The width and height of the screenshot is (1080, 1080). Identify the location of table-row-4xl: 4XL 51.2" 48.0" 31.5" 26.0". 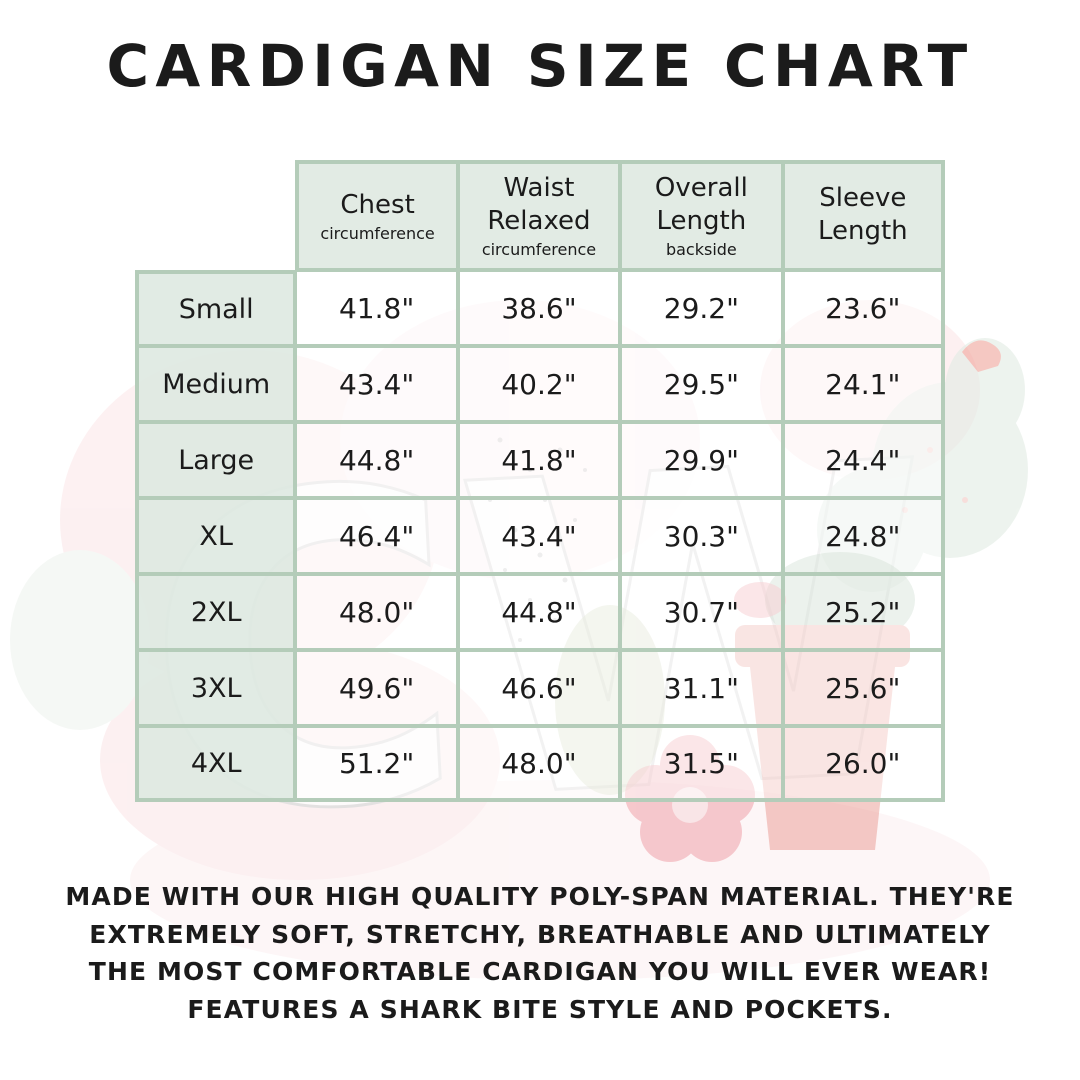
(540, 764).